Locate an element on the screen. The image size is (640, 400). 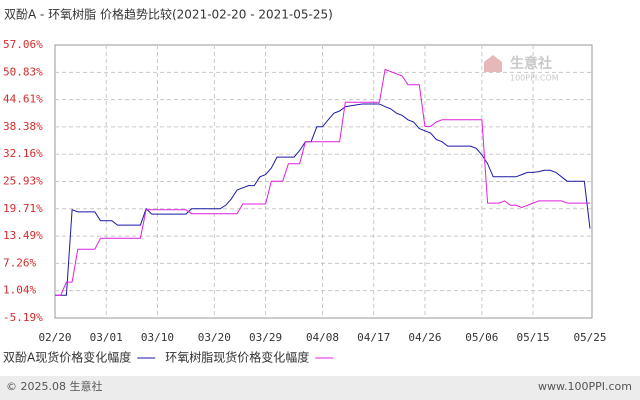
legend-label: 环氧树脂现货价格变化幅度 is located at coordinates (237, 357).